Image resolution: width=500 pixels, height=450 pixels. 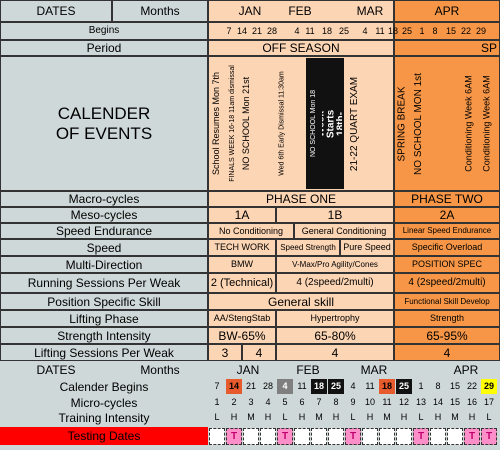 I want to click on speed-endurance-label: Speed Endurance, so click(x=104, y=231).